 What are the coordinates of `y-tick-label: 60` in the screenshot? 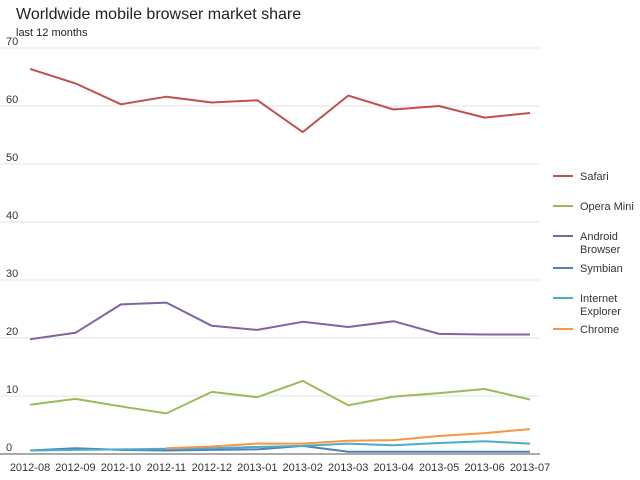 It's located at (12, 100).